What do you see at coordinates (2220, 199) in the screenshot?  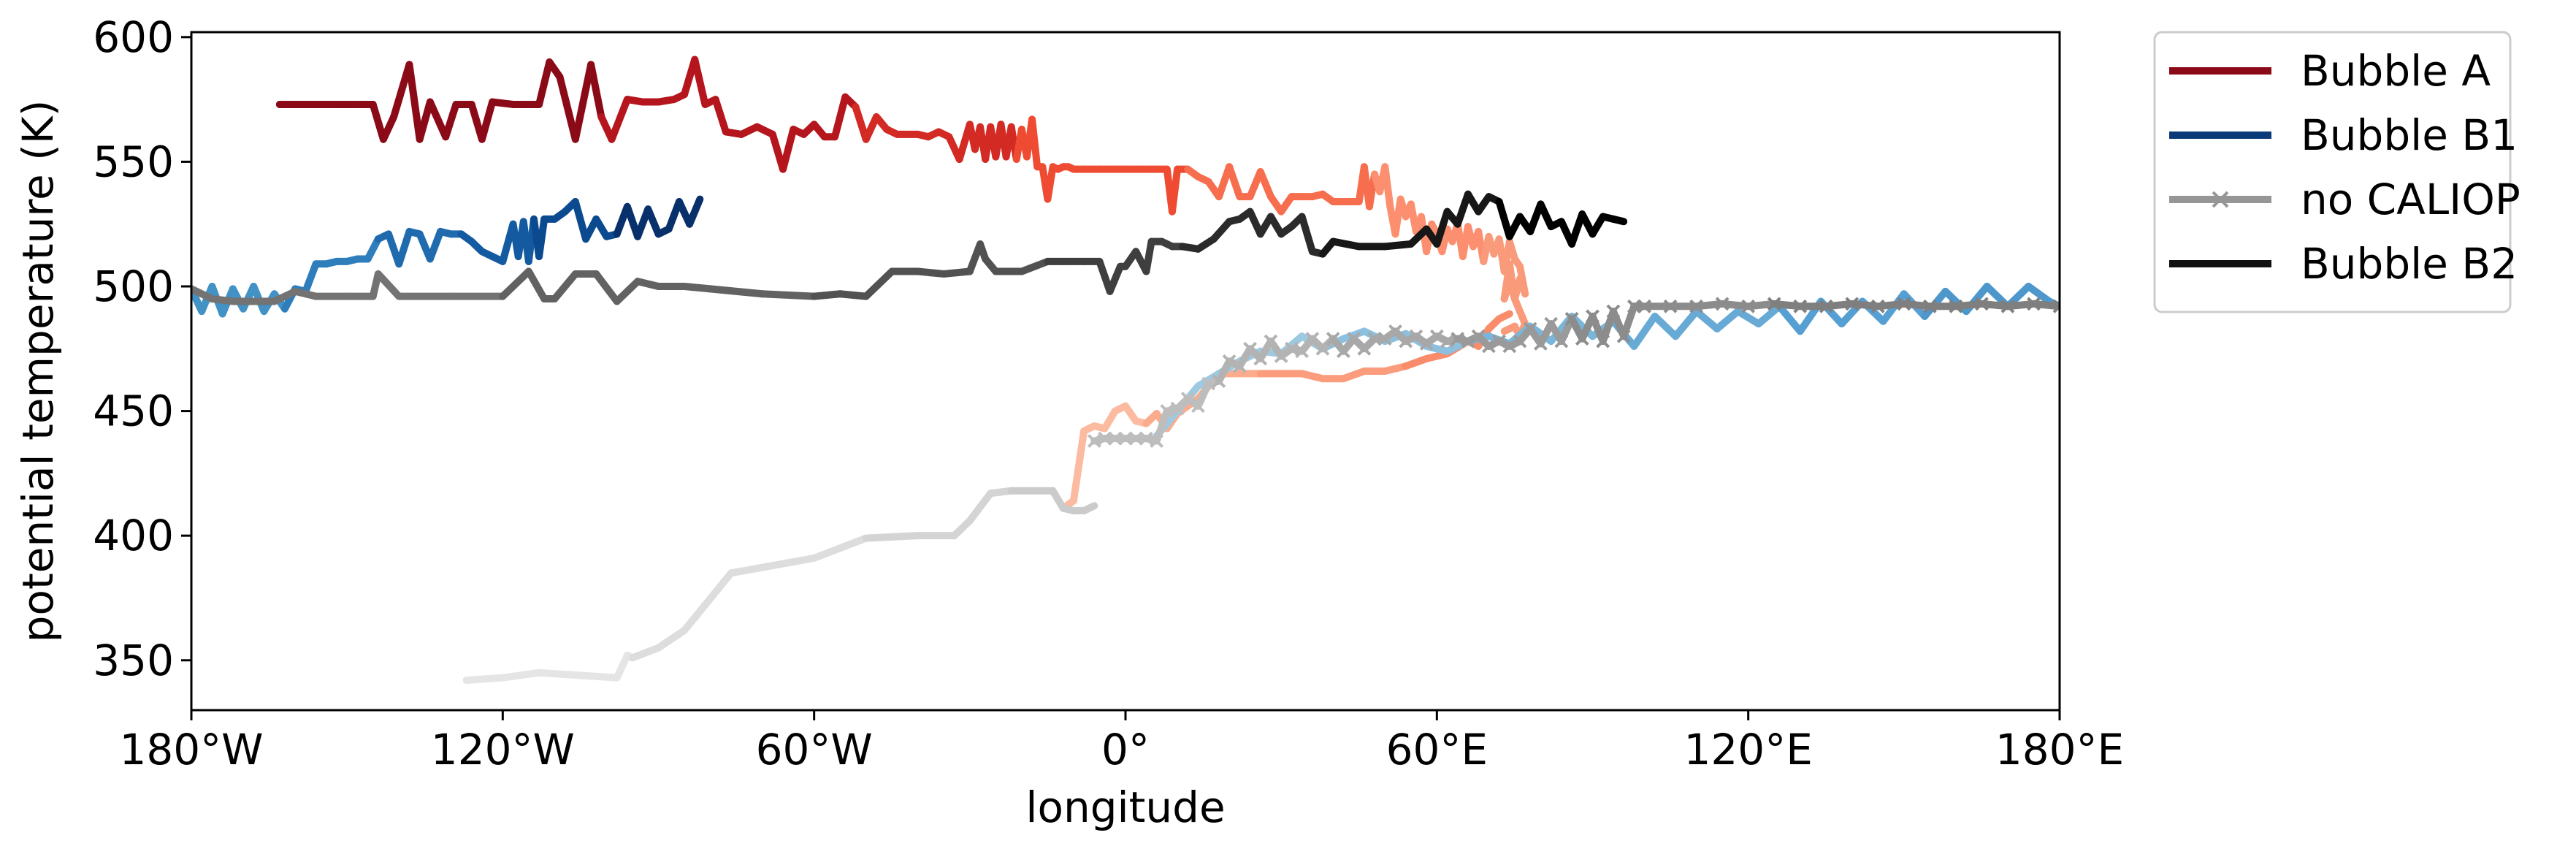 I see `legend-x-marker-icon` at bounding box center [2220, 199].